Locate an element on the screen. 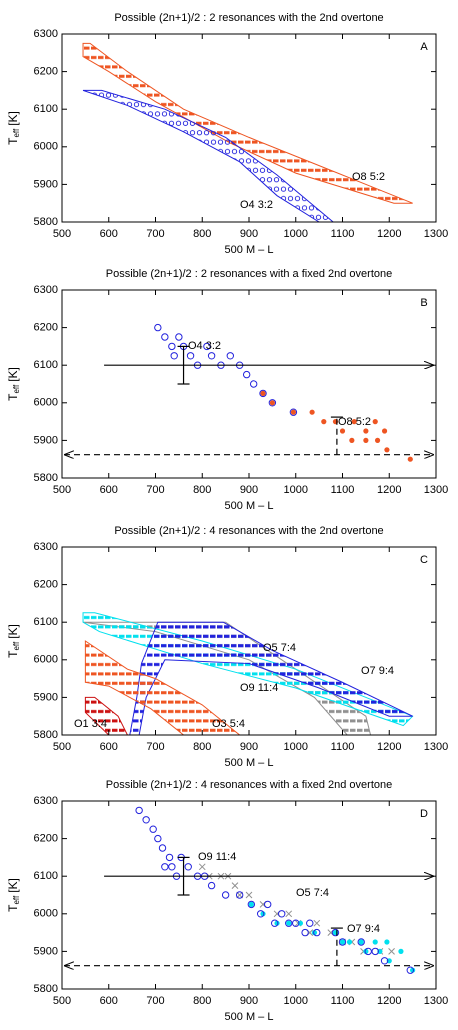 Image resolution: width=458 pixels, height=1030 pixels. y-label-main: T is located at coordinates (13, 141).